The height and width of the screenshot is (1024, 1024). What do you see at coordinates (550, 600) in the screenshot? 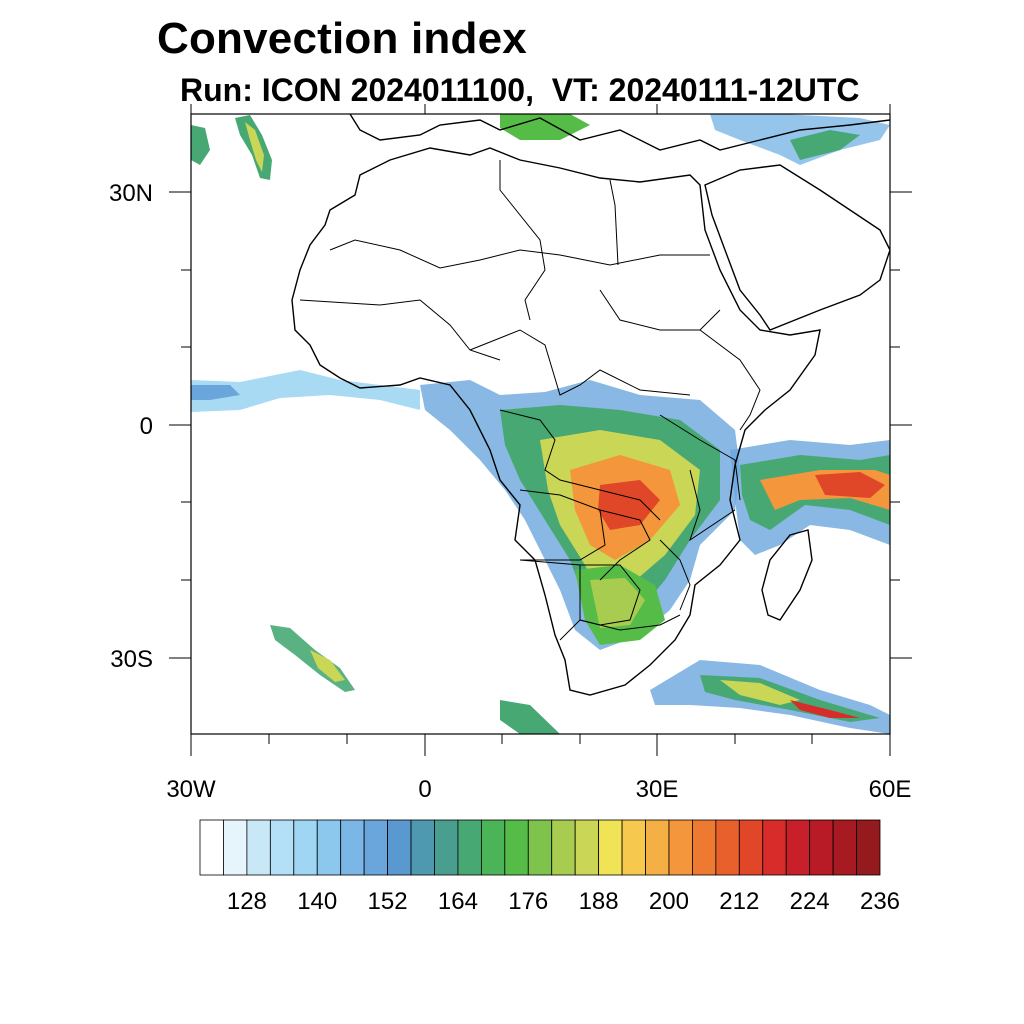
I see `border-namibia` at bounding box center [550, 600].